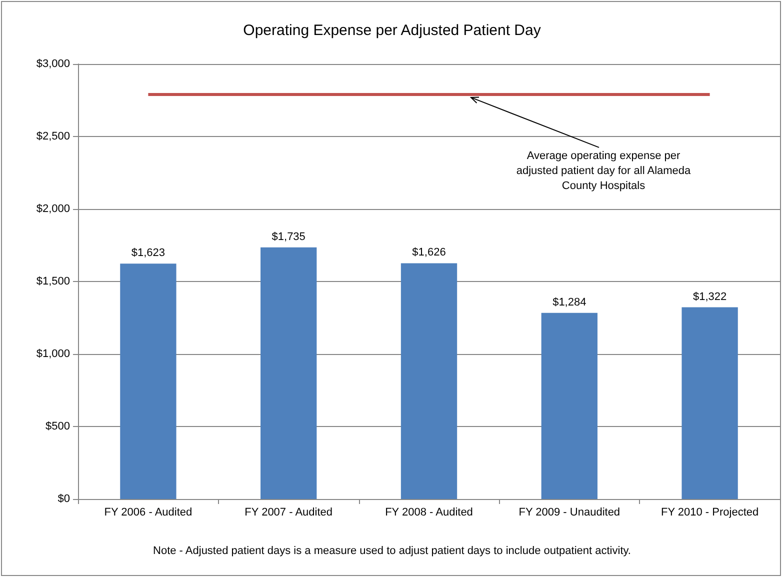 This screenshot has width=784, height=579. Describe the element at coordinates (392, 30) in the screenshot. I see `chart-title: Operating Expense per Adjusted Patient Day` at that location.